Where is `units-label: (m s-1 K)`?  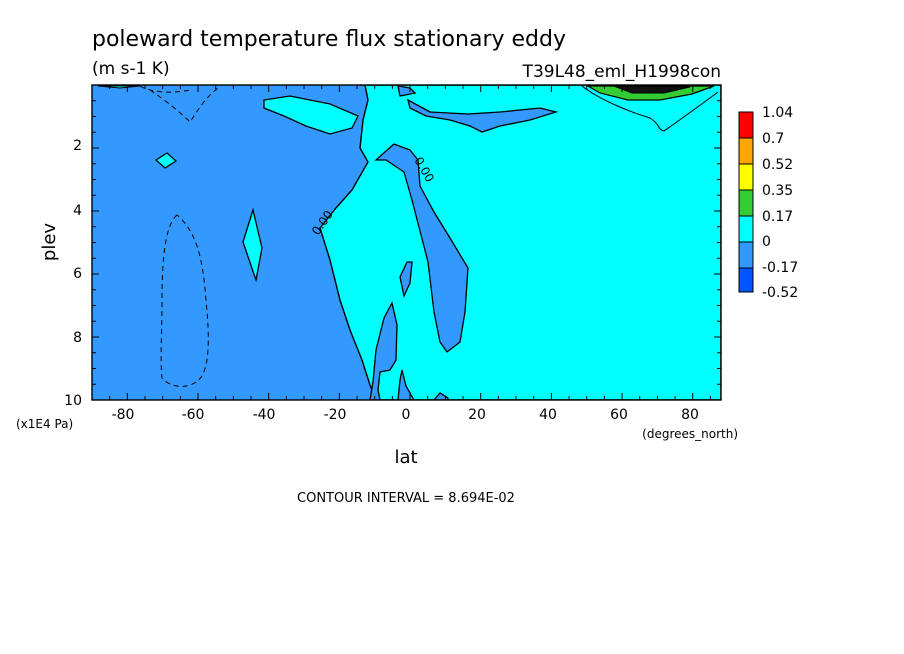
units-label: (m s-1 K) is located at coordinates (131, 69).